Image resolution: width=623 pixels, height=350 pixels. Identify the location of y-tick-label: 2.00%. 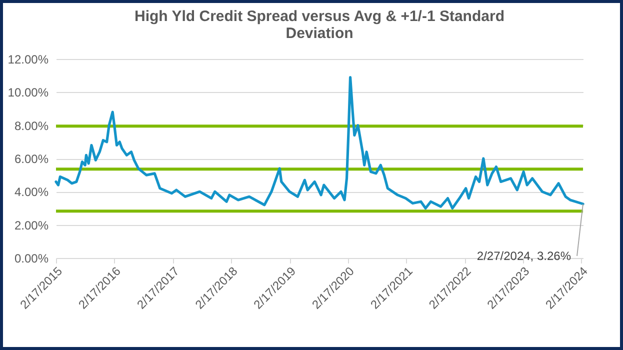
(31, 225).